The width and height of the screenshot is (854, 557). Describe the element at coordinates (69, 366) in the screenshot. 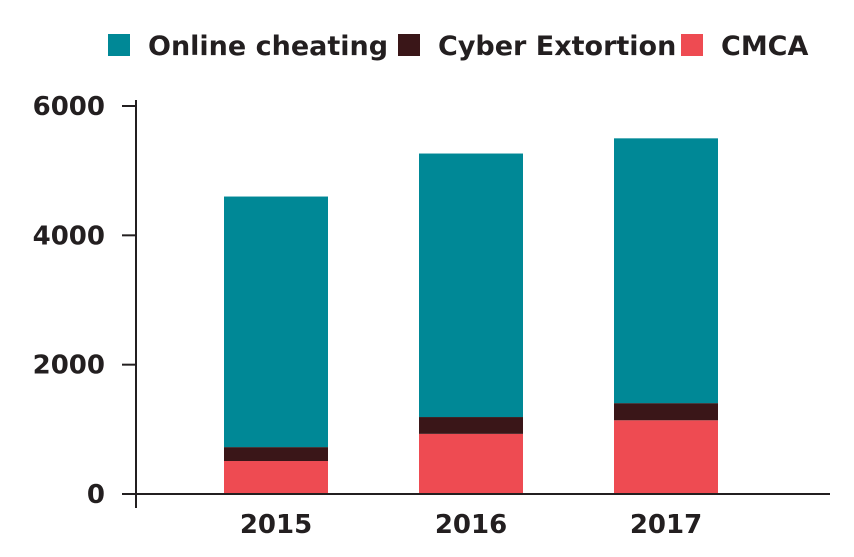

I see `y-tick-label: 2000` at that location.